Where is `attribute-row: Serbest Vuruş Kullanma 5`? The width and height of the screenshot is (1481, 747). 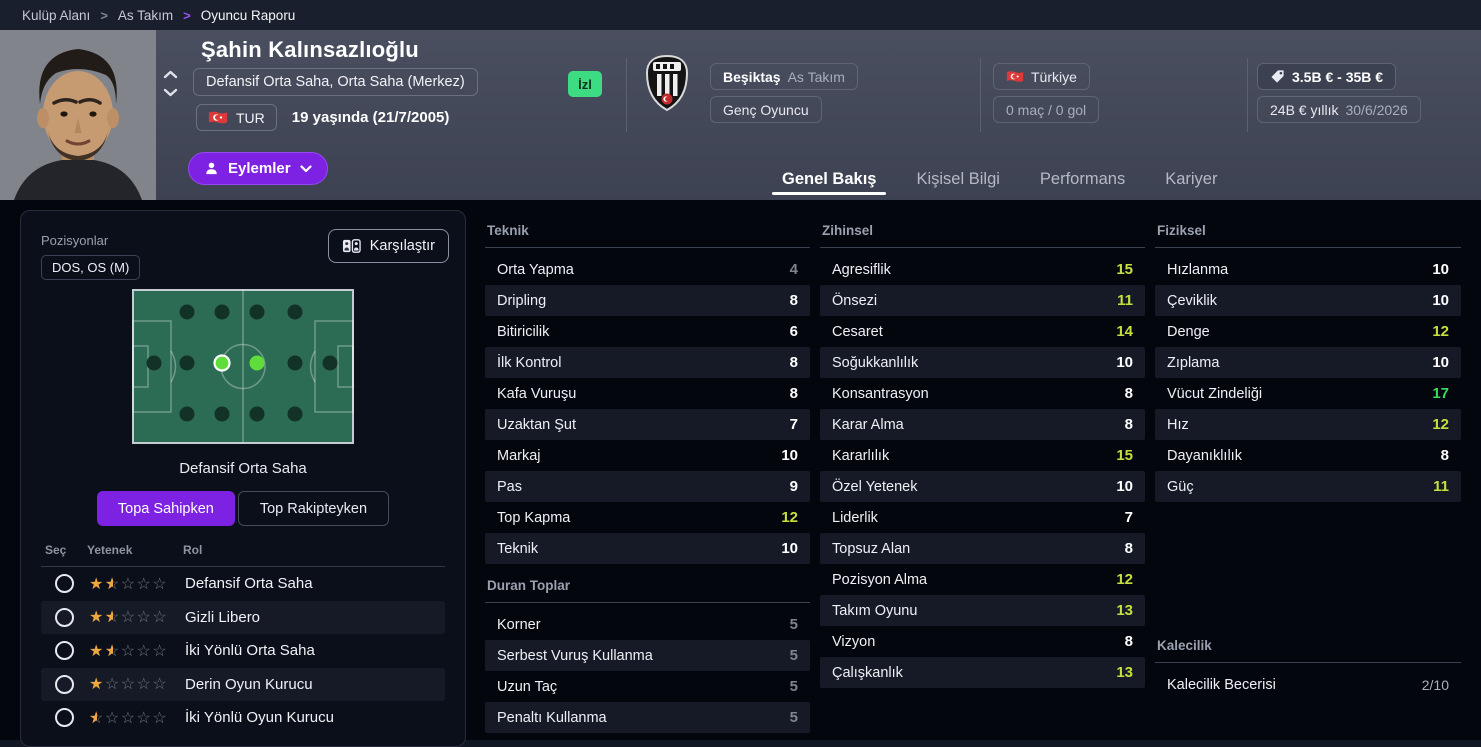
attribute-row: Serbest Vuruş Kullanma 5 is located at coordinates (647, 655).